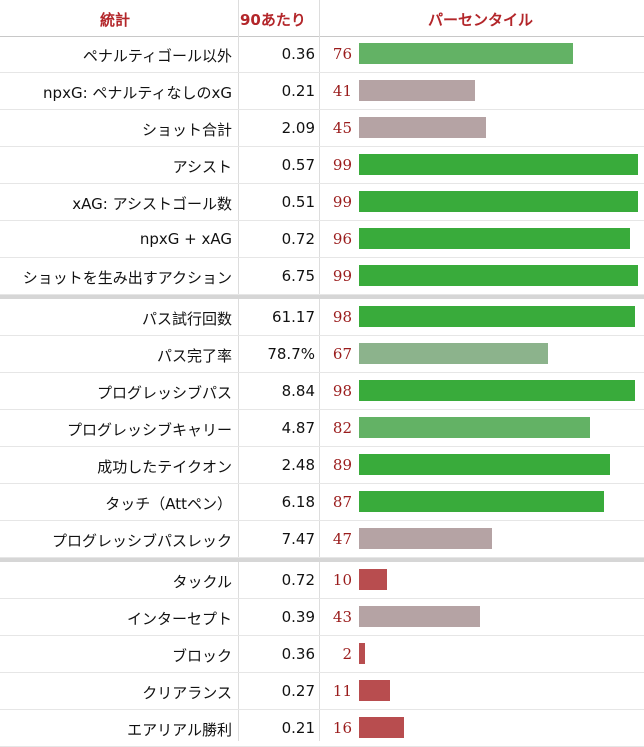  Describe the element at coordinates (141, 541) in the screenshot. I see `stat-label: プログレッシブパスレック` at that location.